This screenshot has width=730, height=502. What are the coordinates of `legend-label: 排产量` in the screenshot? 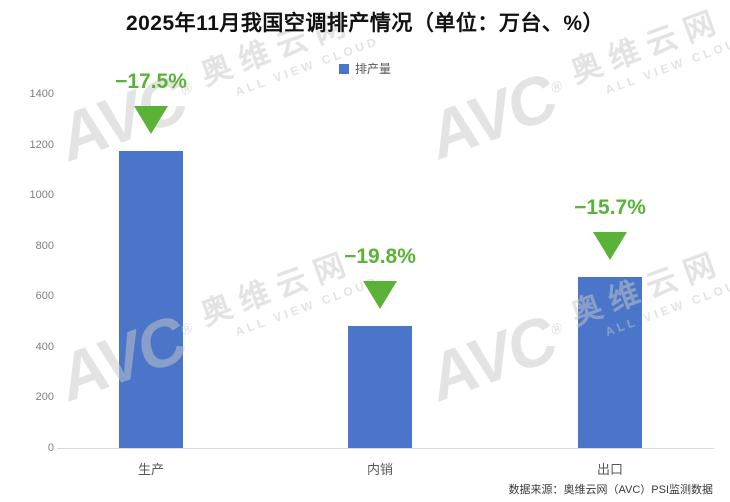 It's located at (372, 69).